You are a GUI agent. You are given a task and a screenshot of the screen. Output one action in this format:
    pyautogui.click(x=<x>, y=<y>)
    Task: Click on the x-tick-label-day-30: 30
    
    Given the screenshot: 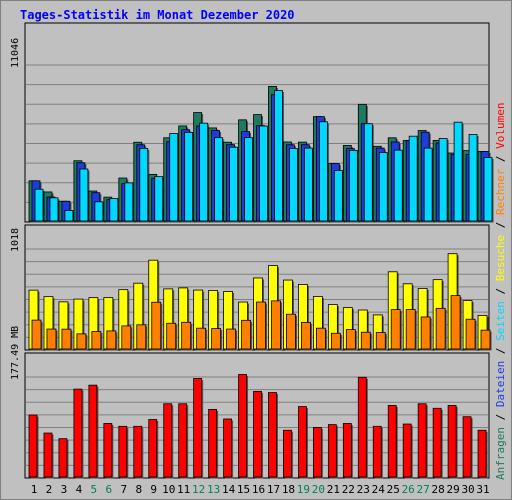 What is the action you would take?
    pyautogui.click(x=467, y=489)
    